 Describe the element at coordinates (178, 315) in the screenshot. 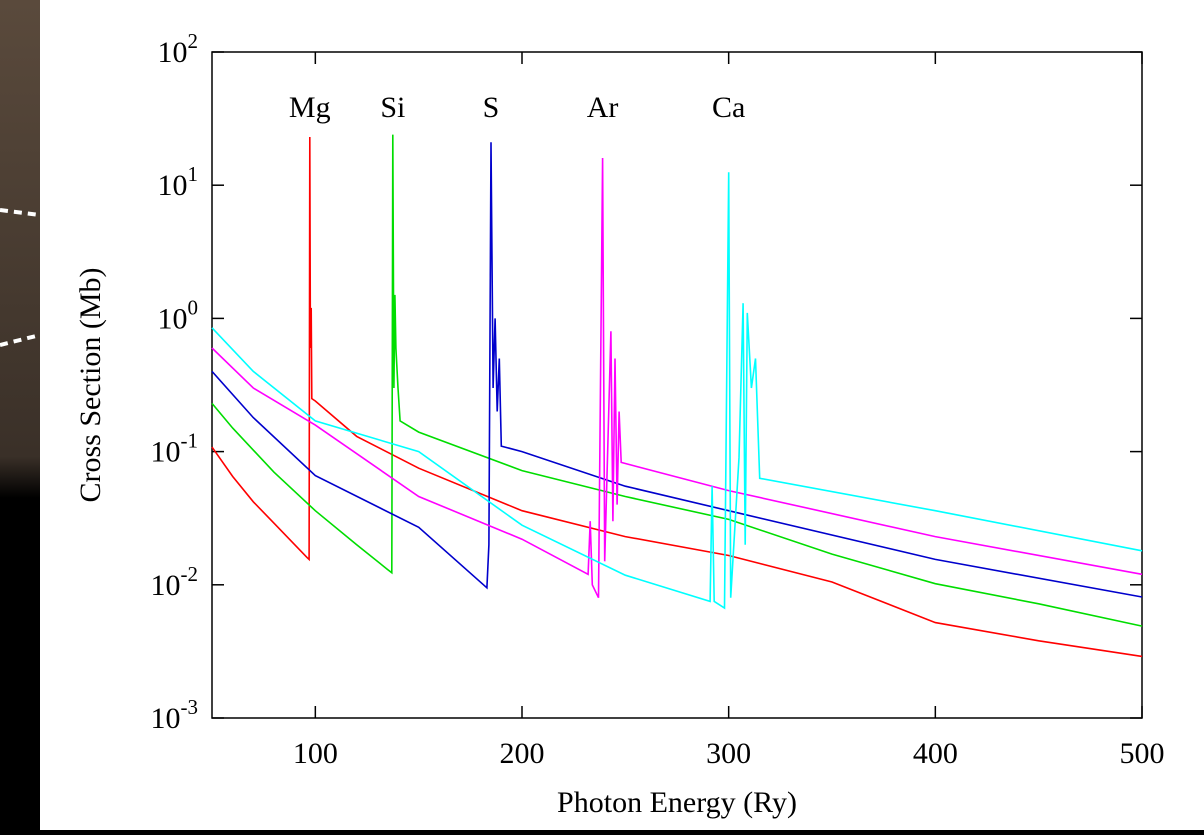

I see `y-tick-label: 10⁰` at that location.